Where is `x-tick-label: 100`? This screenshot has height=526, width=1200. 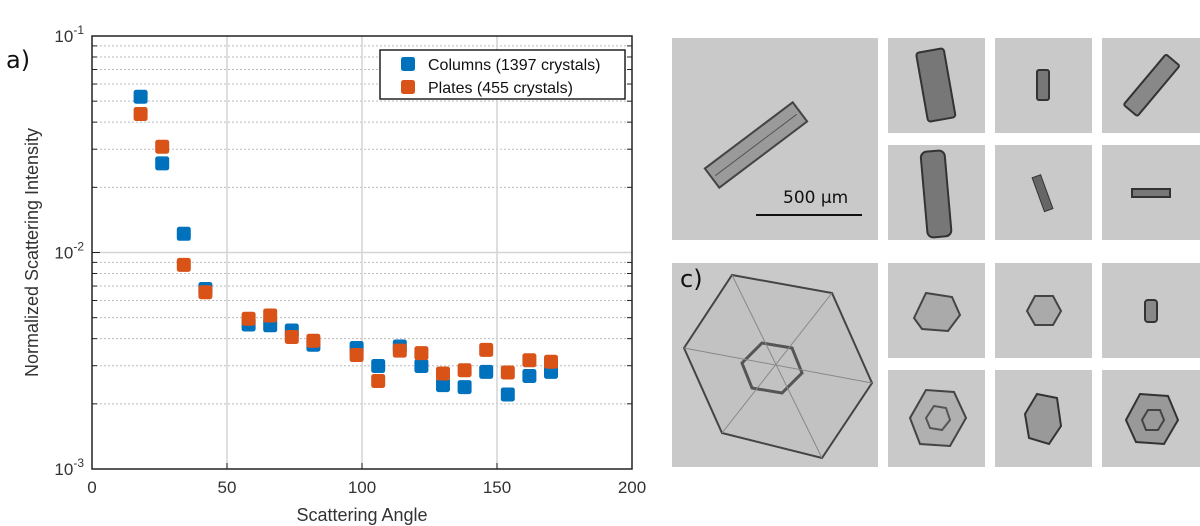
x-tick-label: 100 is located at coordinates (362, 487).